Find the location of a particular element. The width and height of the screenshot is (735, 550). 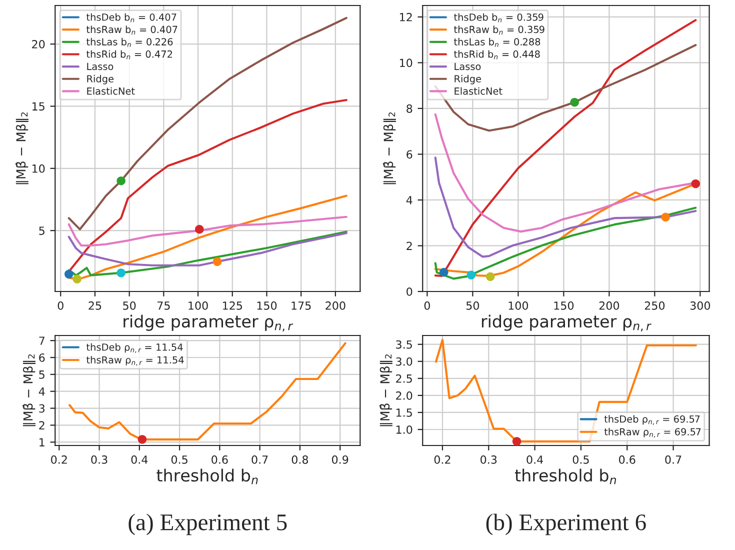

y-tick-label: 1 is located at coordinates (42, 442).